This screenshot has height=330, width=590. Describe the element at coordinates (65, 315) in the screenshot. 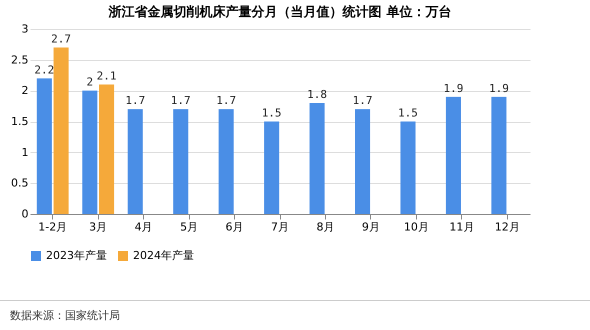

I see `source-note: 数据来源：国家统计局` at that location.